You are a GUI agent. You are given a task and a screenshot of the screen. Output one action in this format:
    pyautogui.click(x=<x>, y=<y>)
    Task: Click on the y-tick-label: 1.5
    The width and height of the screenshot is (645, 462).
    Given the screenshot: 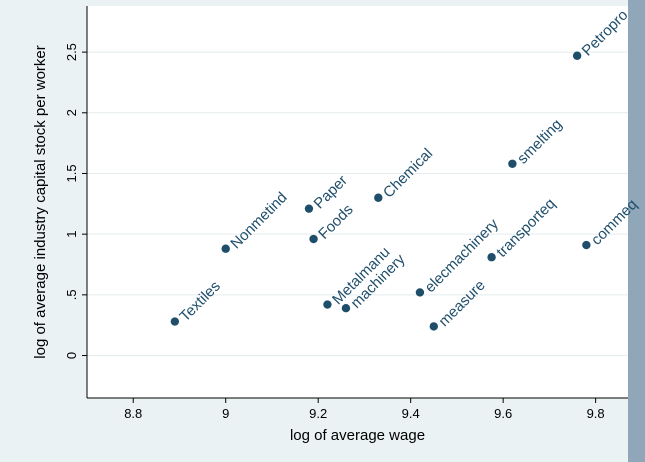 What is the action you would take?
    pyautogui.click(x=71, y=173)
    